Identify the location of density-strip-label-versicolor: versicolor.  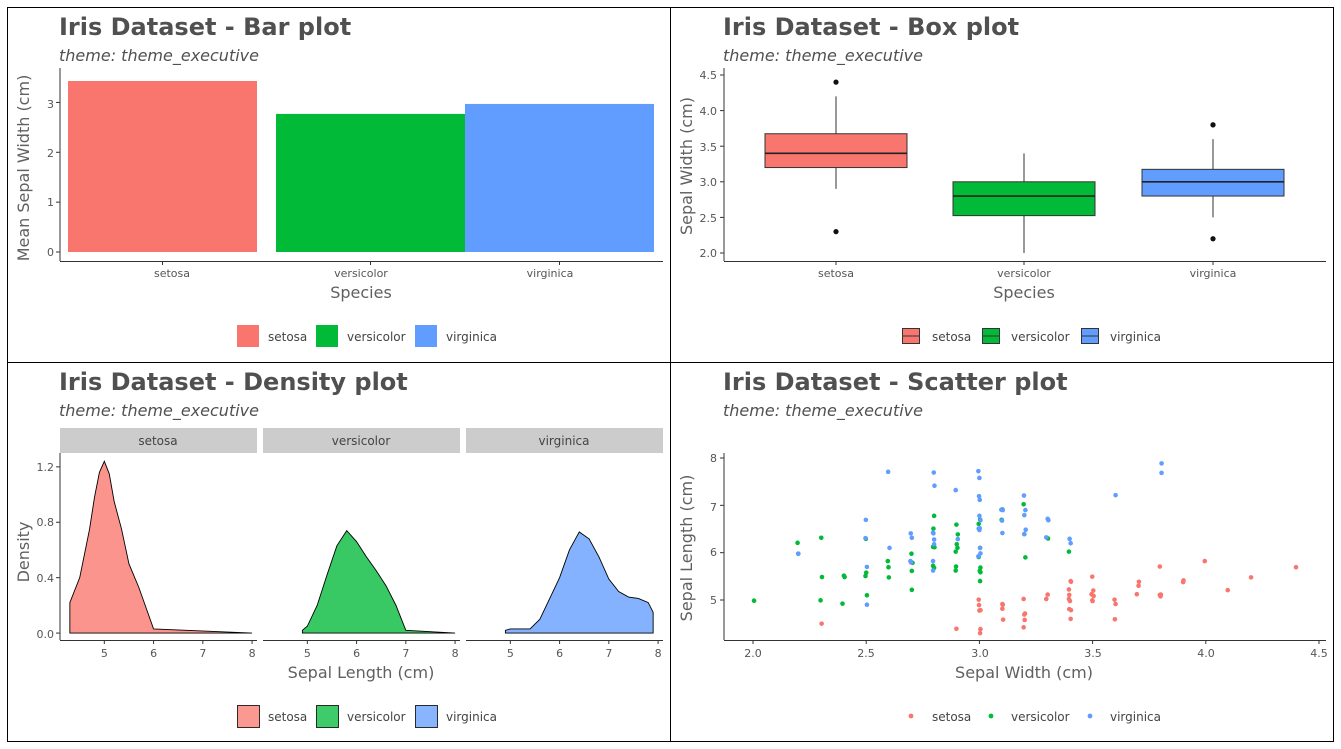
(361, 441).